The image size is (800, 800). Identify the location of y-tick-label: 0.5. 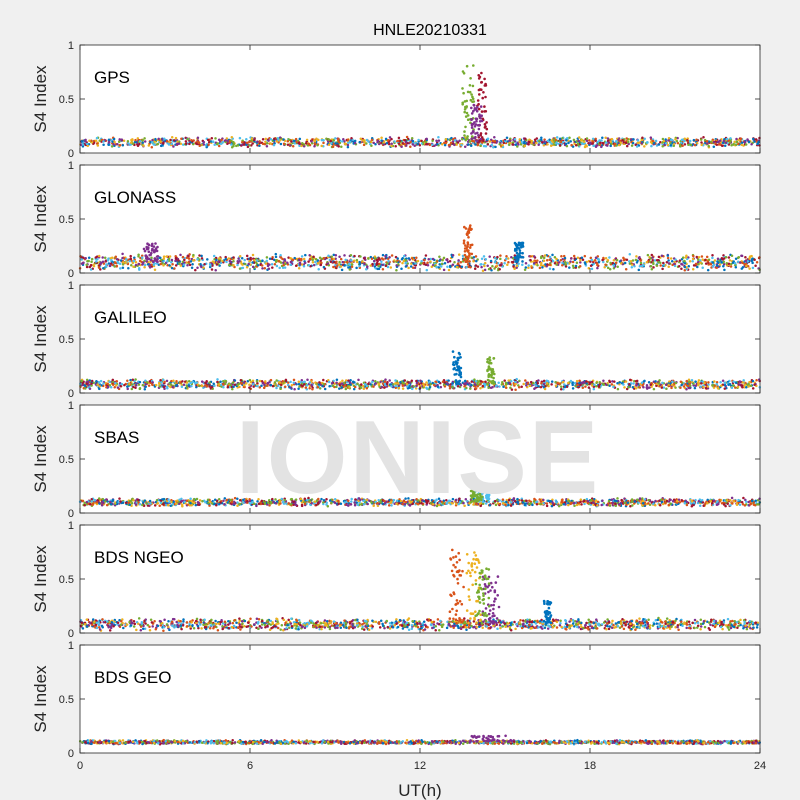
(66, 340).